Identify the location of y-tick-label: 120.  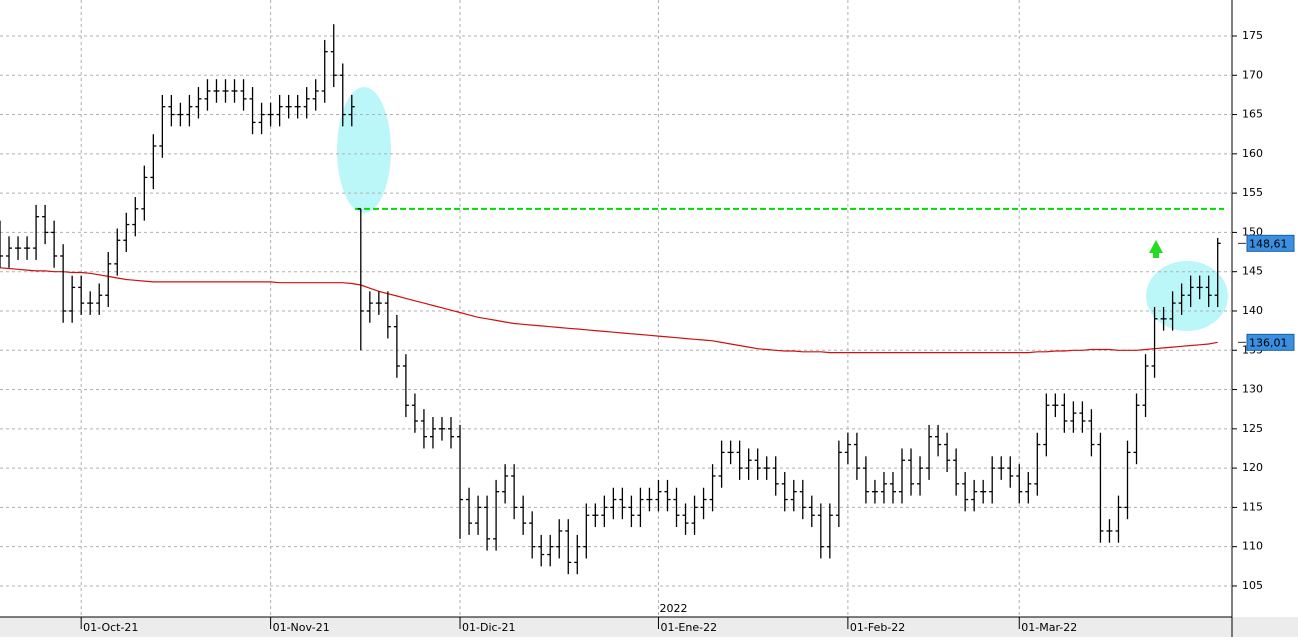
(1252, 467).